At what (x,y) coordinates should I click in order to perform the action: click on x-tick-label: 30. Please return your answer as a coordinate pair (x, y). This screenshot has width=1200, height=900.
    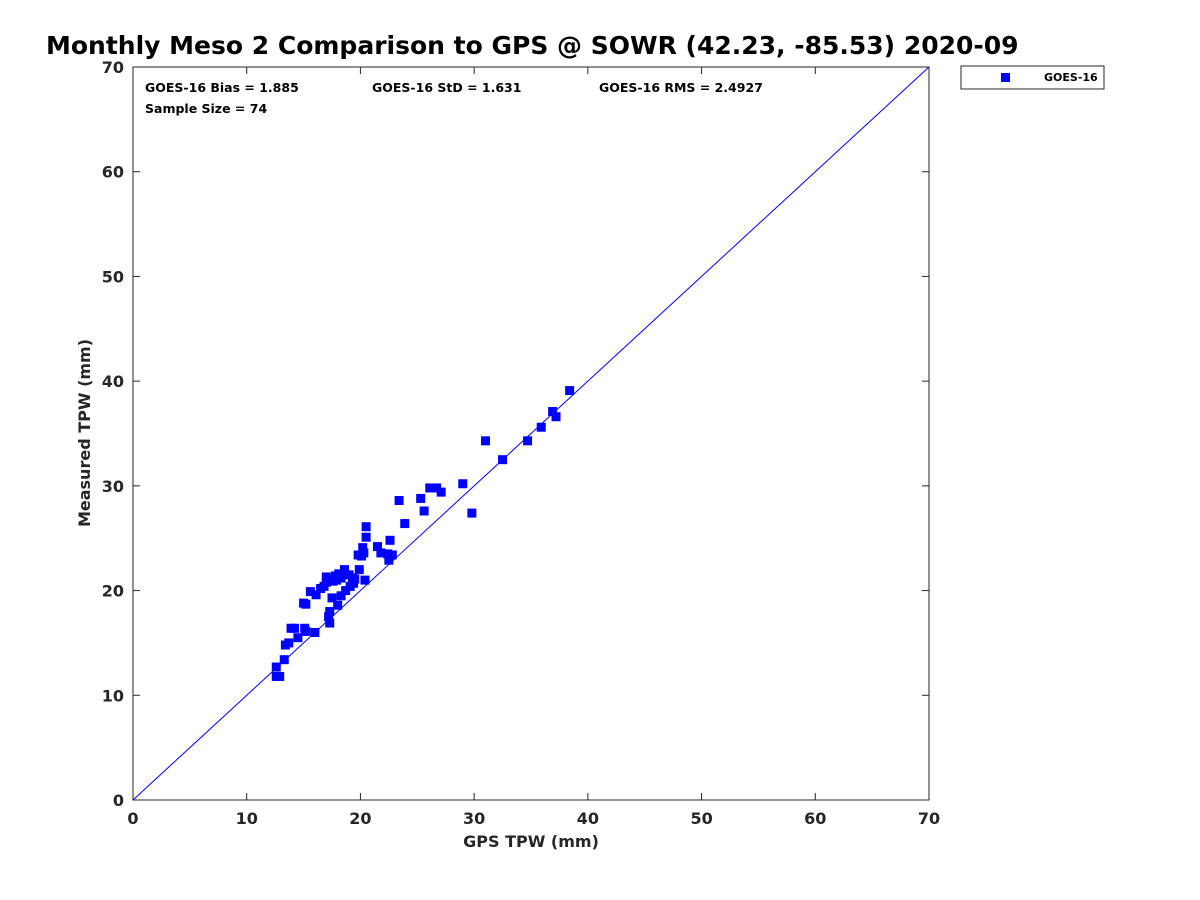
    Looking at the image, I should click on (474, 818).